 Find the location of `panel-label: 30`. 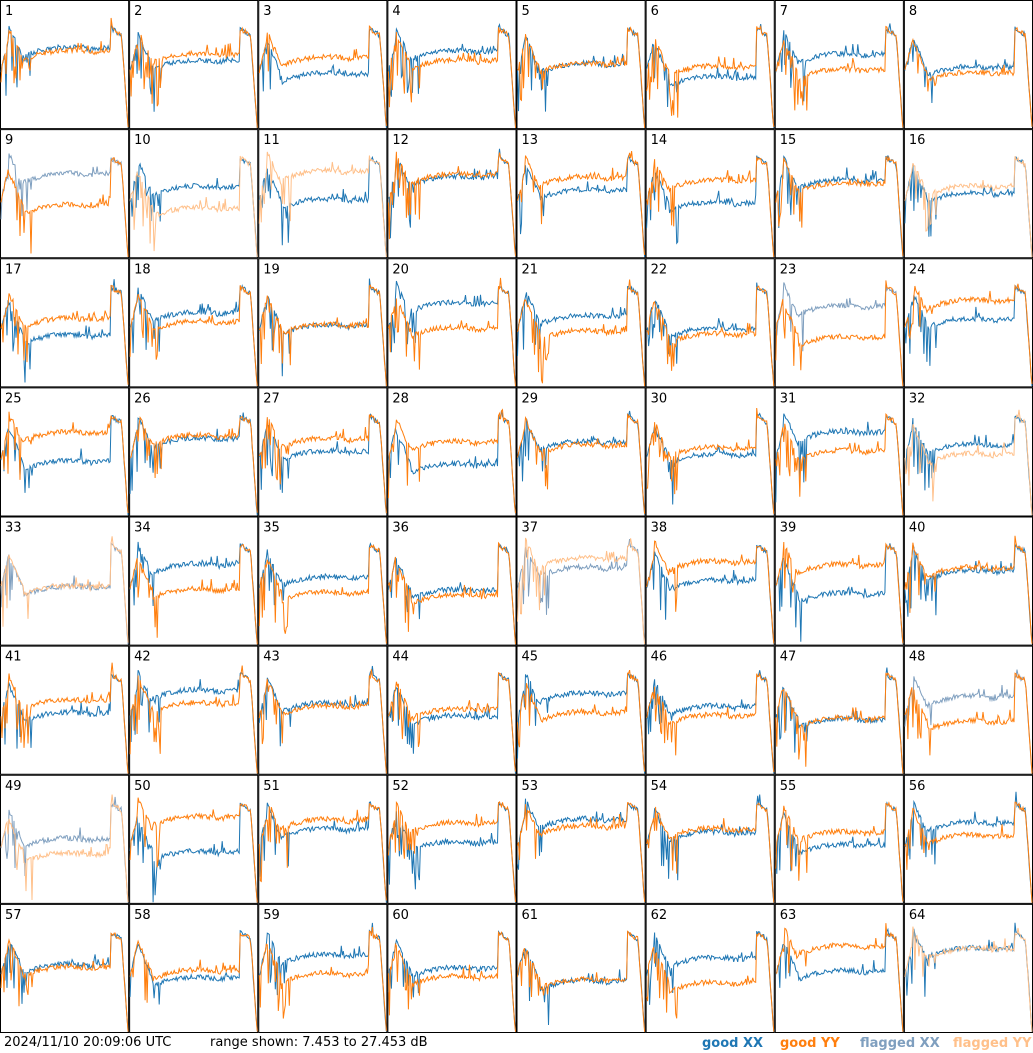

panel-label: 30 is located at coordinates (659, 398).